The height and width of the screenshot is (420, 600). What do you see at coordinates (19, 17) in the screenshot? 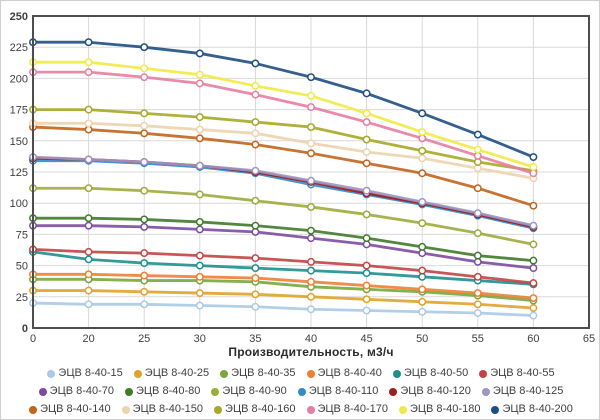
I see `svg-text: 250` at bounding box center [19, 17].